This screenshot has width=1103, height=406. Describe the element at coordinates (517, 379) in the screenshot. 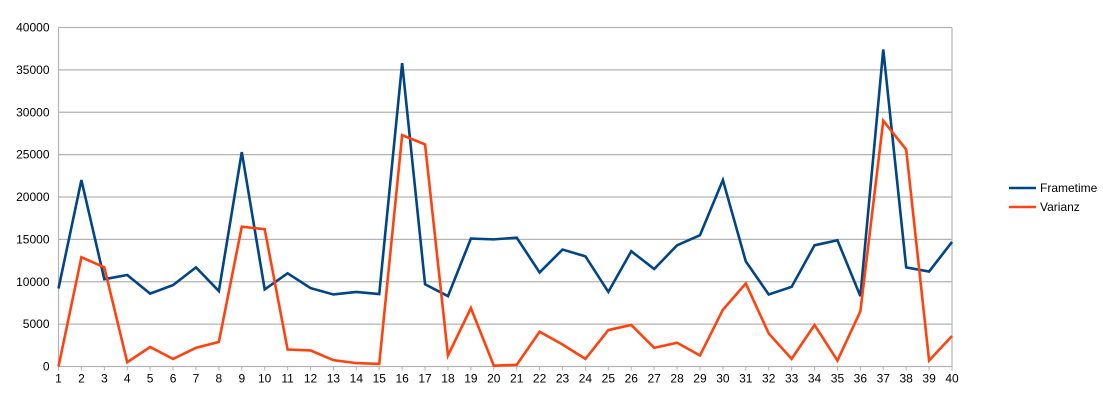

I see `x-tick-label: 21` at that location.